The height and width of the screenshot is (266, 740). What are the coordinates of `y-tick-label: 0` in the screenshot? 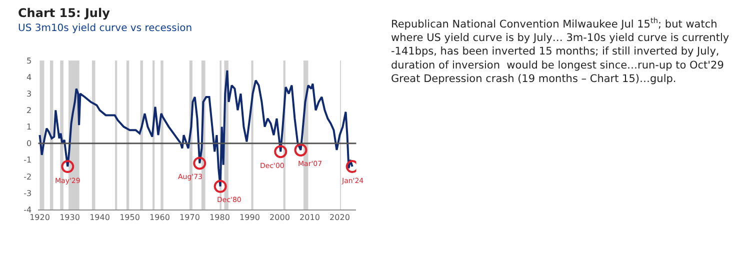 It's located at (29, 143).